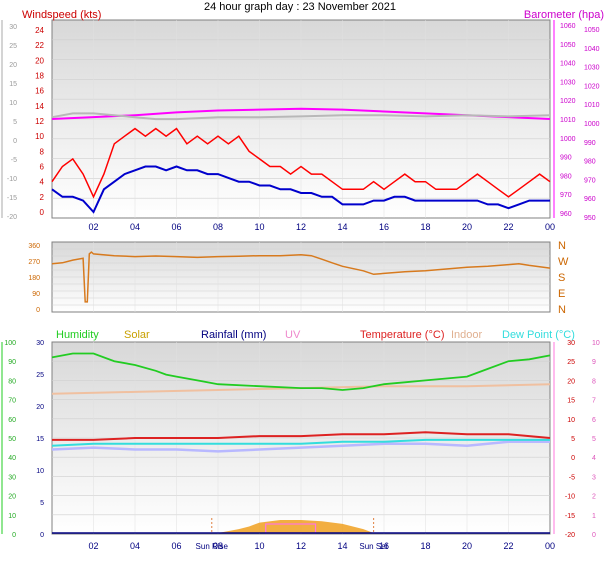  I want to click on legend-entry: UV, so click(293, 335).